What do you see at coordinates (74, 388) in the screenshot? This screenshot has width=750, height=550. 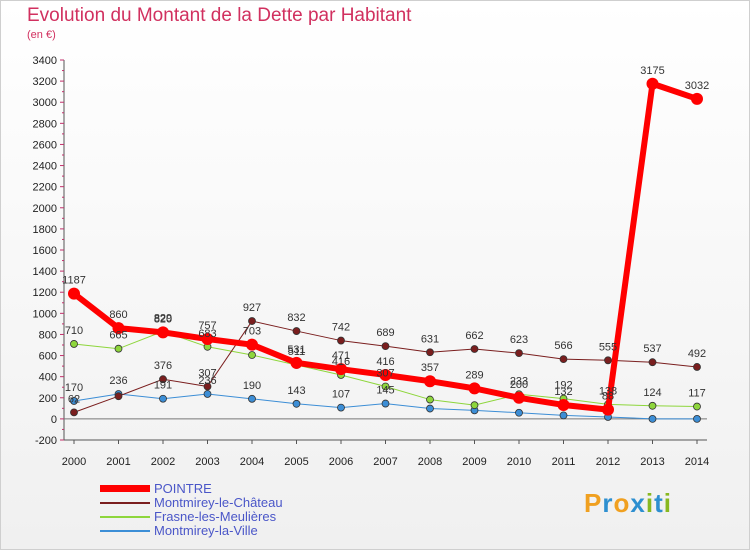 I see `data-label: 170` at bounding box center [74, 388].